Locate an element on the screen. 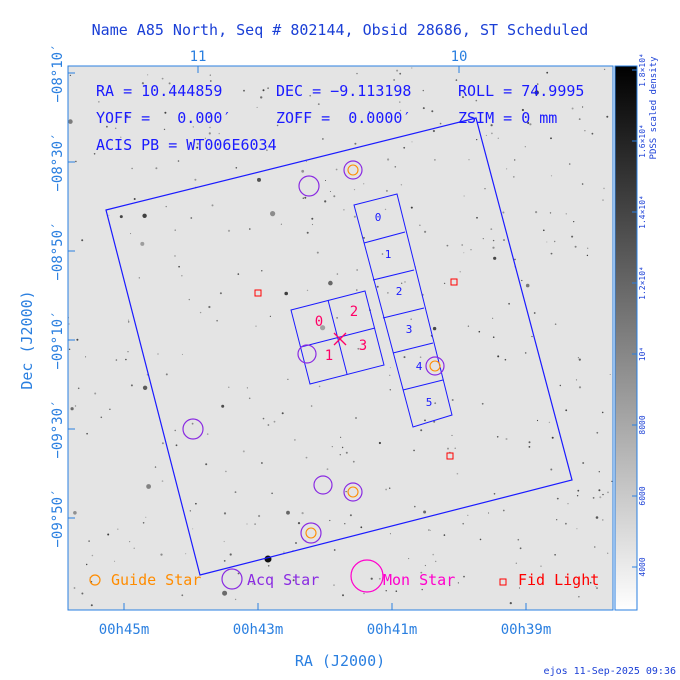  colorbar-tick-label: 10⁴ is located at coordinates (642, 354).